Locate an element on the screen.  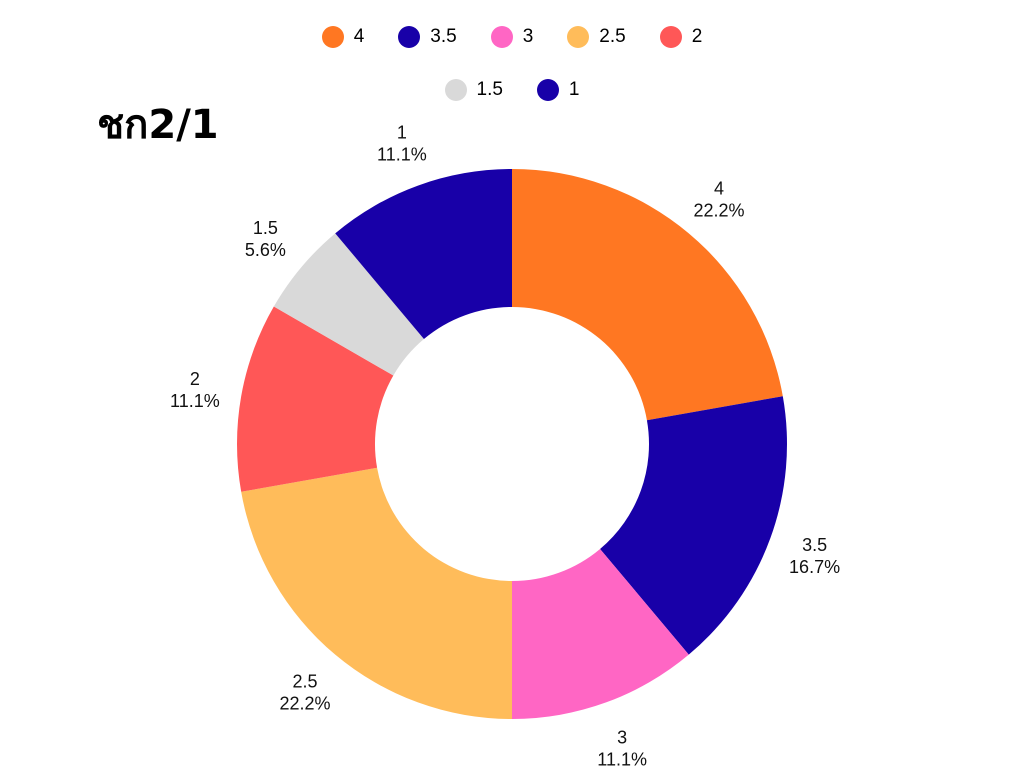
legend-row-2: 1.5 1 is located at coordinates (512, 90).